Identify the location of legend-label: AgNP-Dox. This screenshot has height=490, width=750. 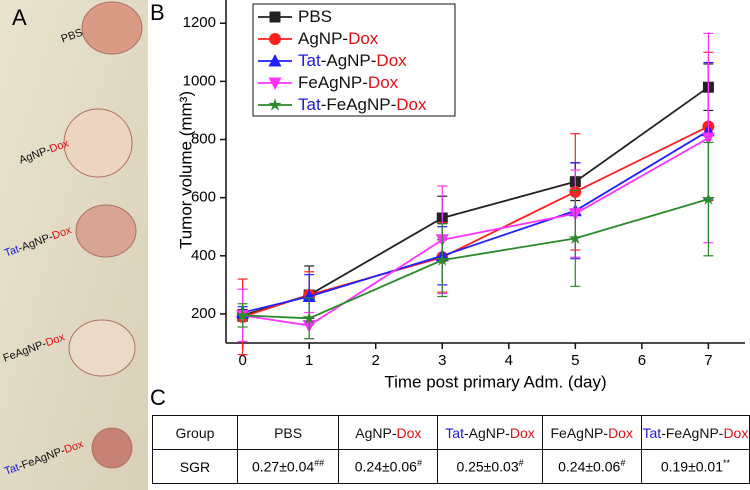
(338, 38).